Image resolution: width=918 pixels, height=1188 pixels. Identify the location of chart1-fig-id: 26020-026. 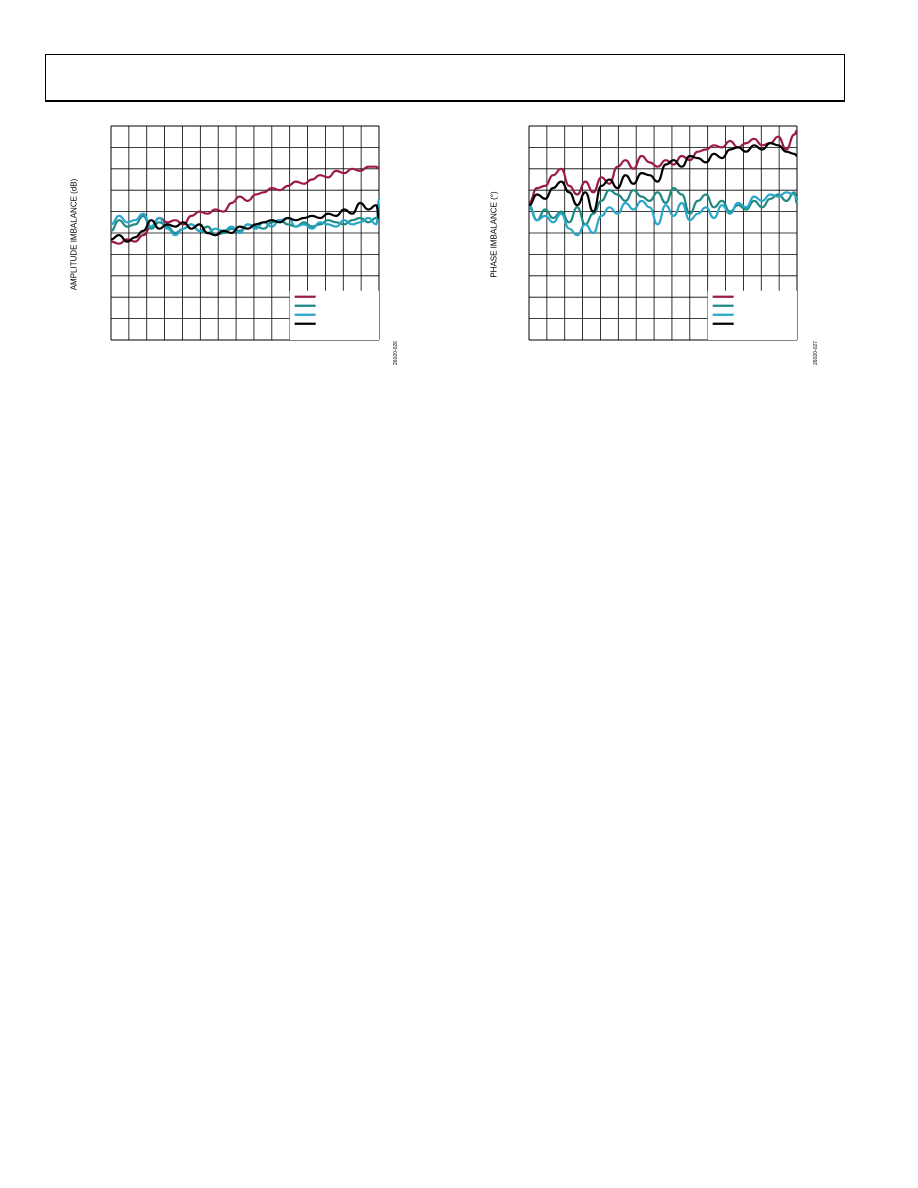
(396, 353).